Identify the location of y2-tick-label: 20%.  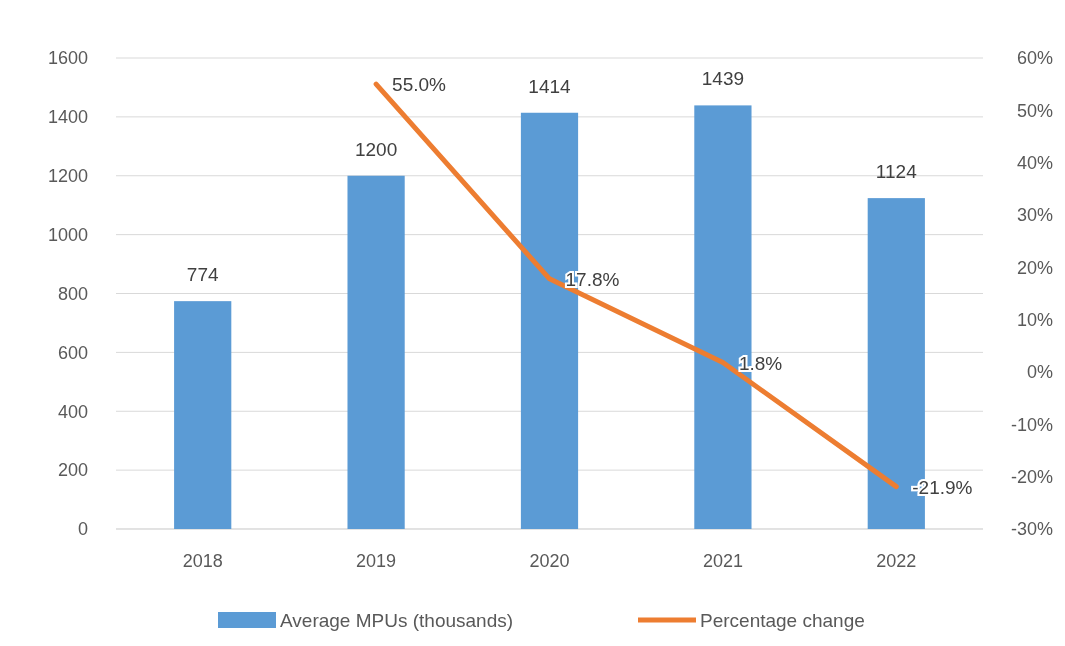
(1034, 267).